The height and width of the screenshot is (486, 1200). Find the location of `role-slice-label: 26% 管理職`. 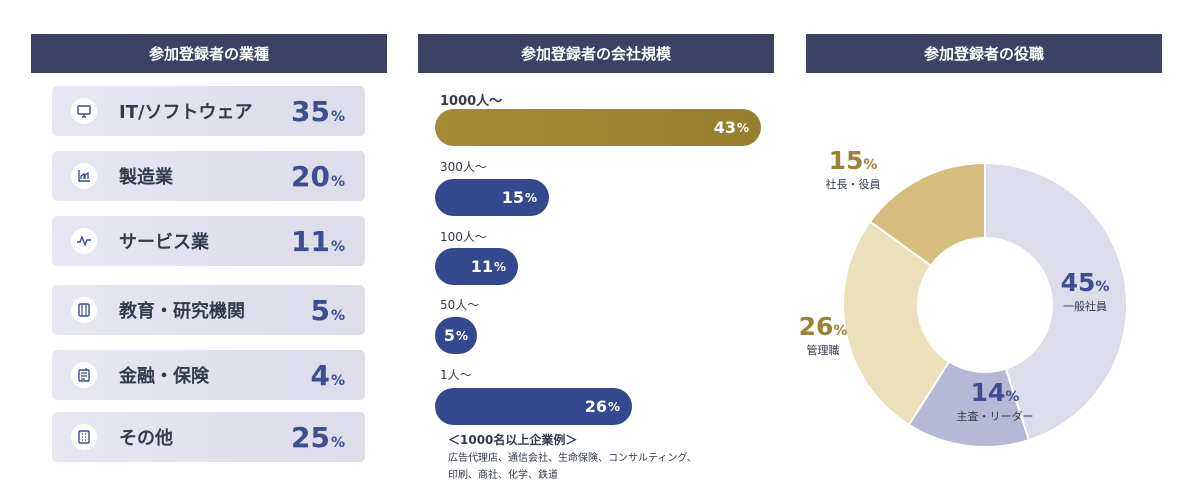

role-slice-label: 26% 管理職 is located at coordinates (823, 335).